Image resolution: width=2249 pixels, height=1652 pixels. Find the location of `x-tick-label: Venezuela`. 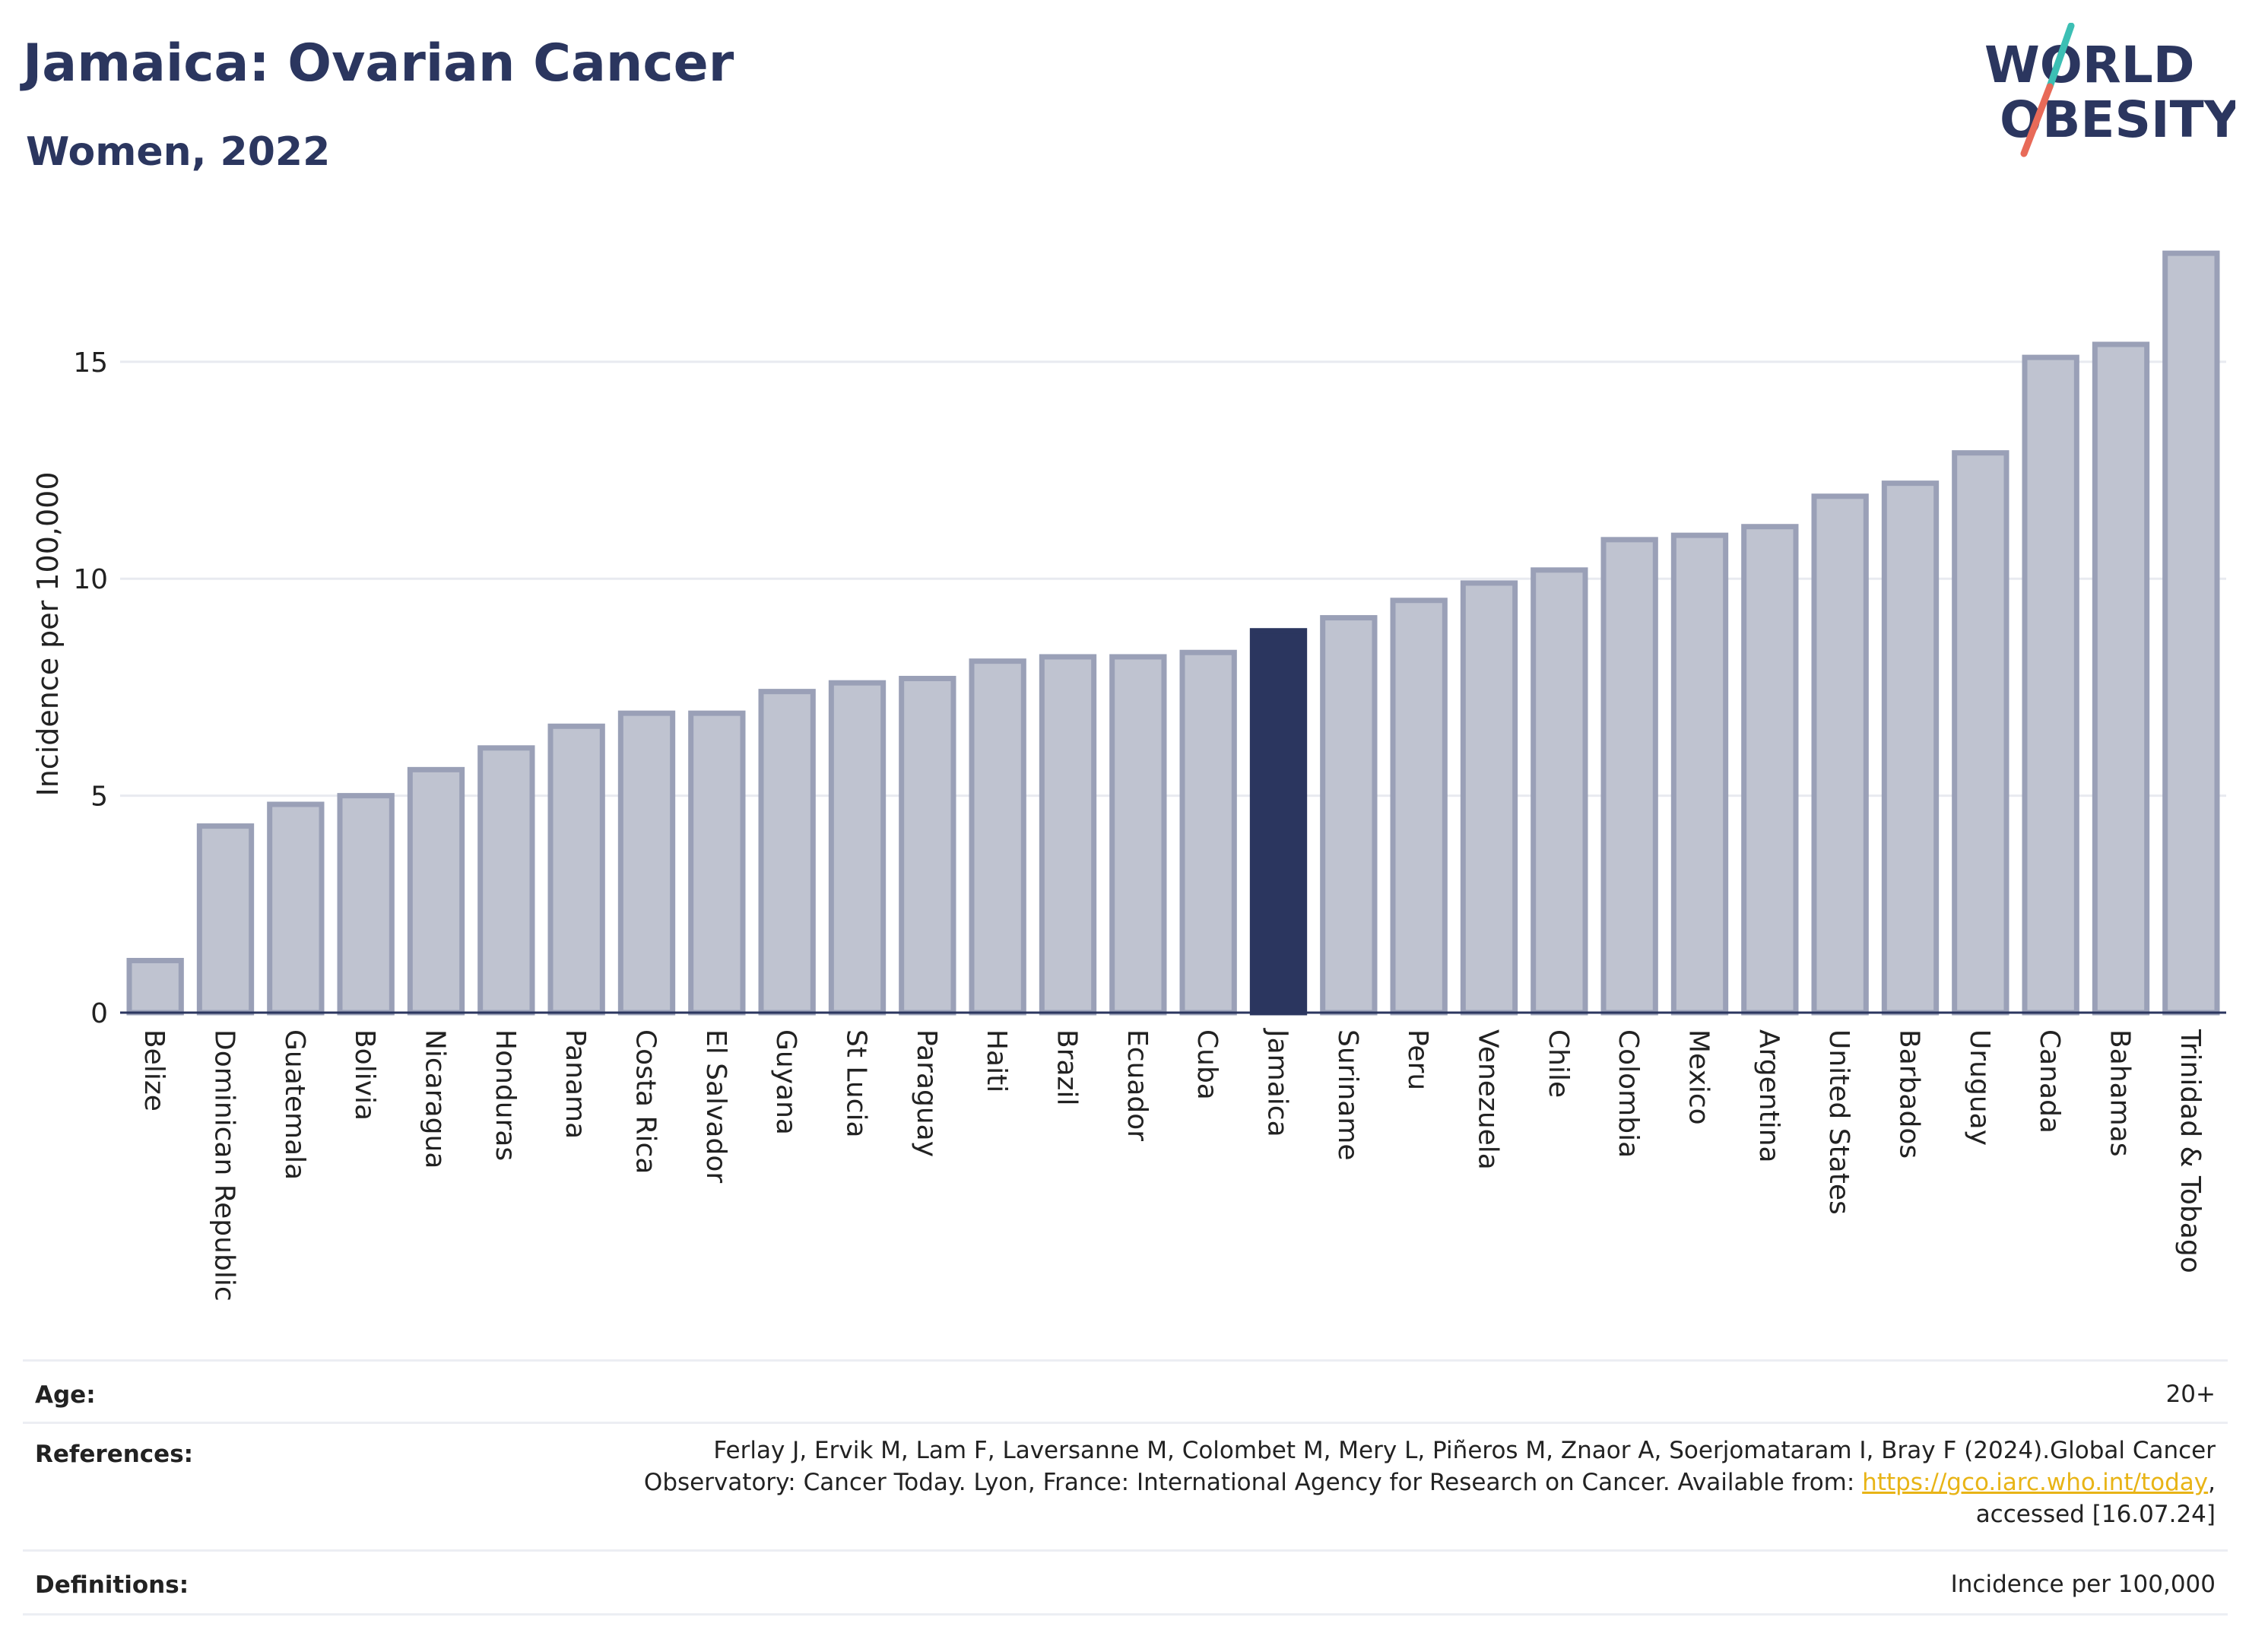

x-tick-label: Venezuela is located at coordinates (1488, 1099).